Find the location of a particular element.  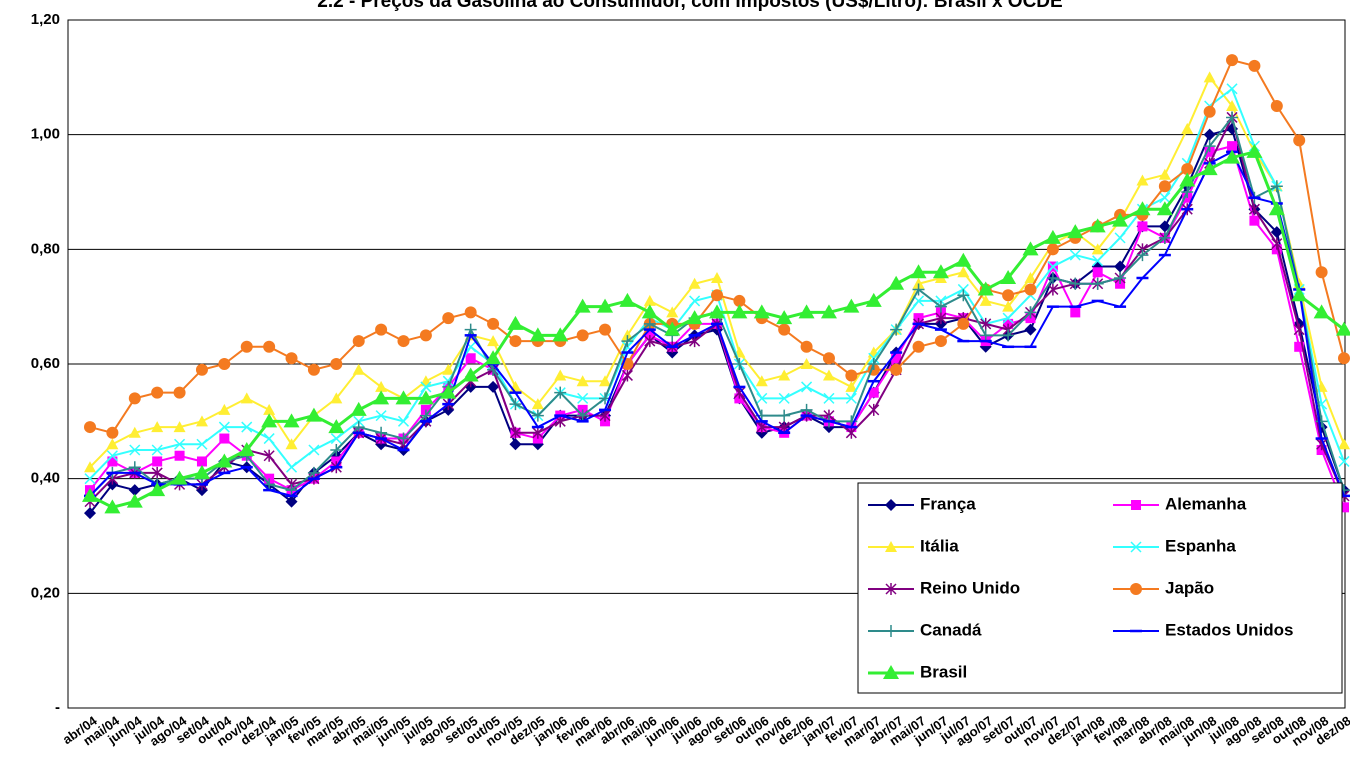

legend-box is located at coordinates (1100, 588).